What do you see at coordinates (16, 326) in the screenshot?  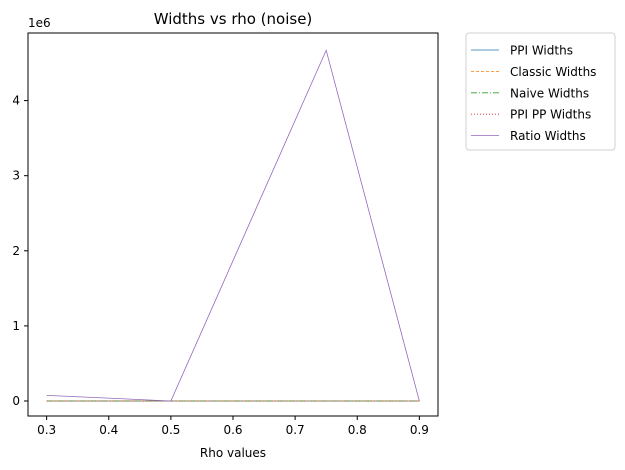 I see `y-tick-label: 1` at bounding box center [16, 326].